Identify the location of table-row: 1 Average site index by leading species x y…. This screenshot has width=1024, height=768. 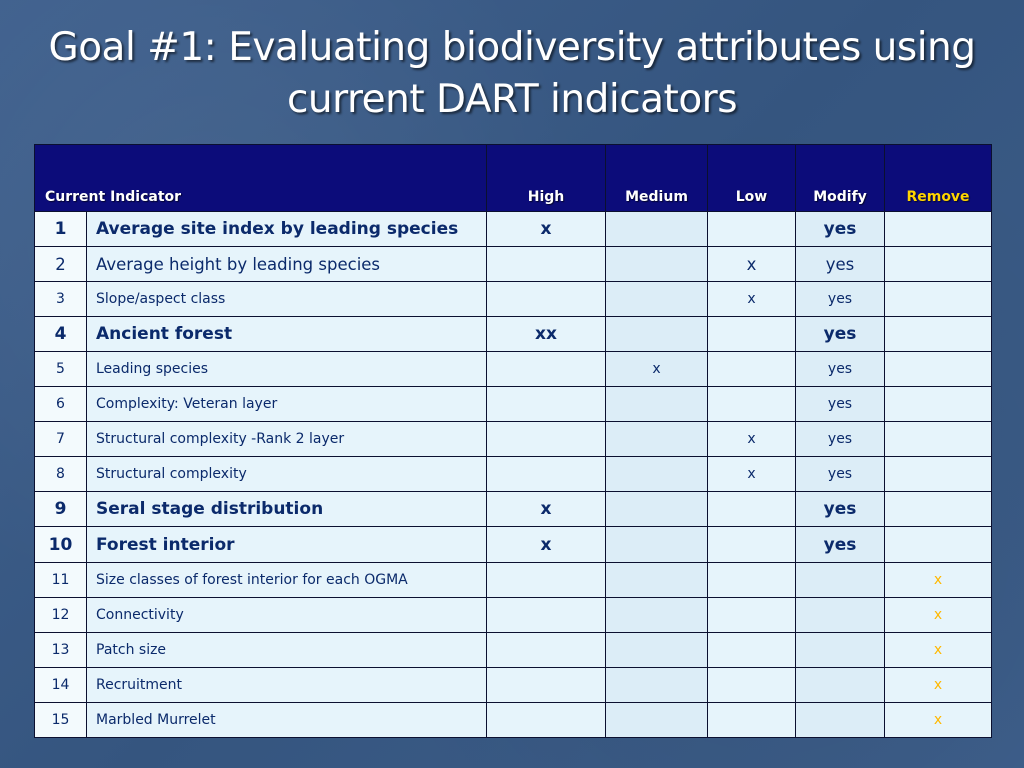
(513, 229).